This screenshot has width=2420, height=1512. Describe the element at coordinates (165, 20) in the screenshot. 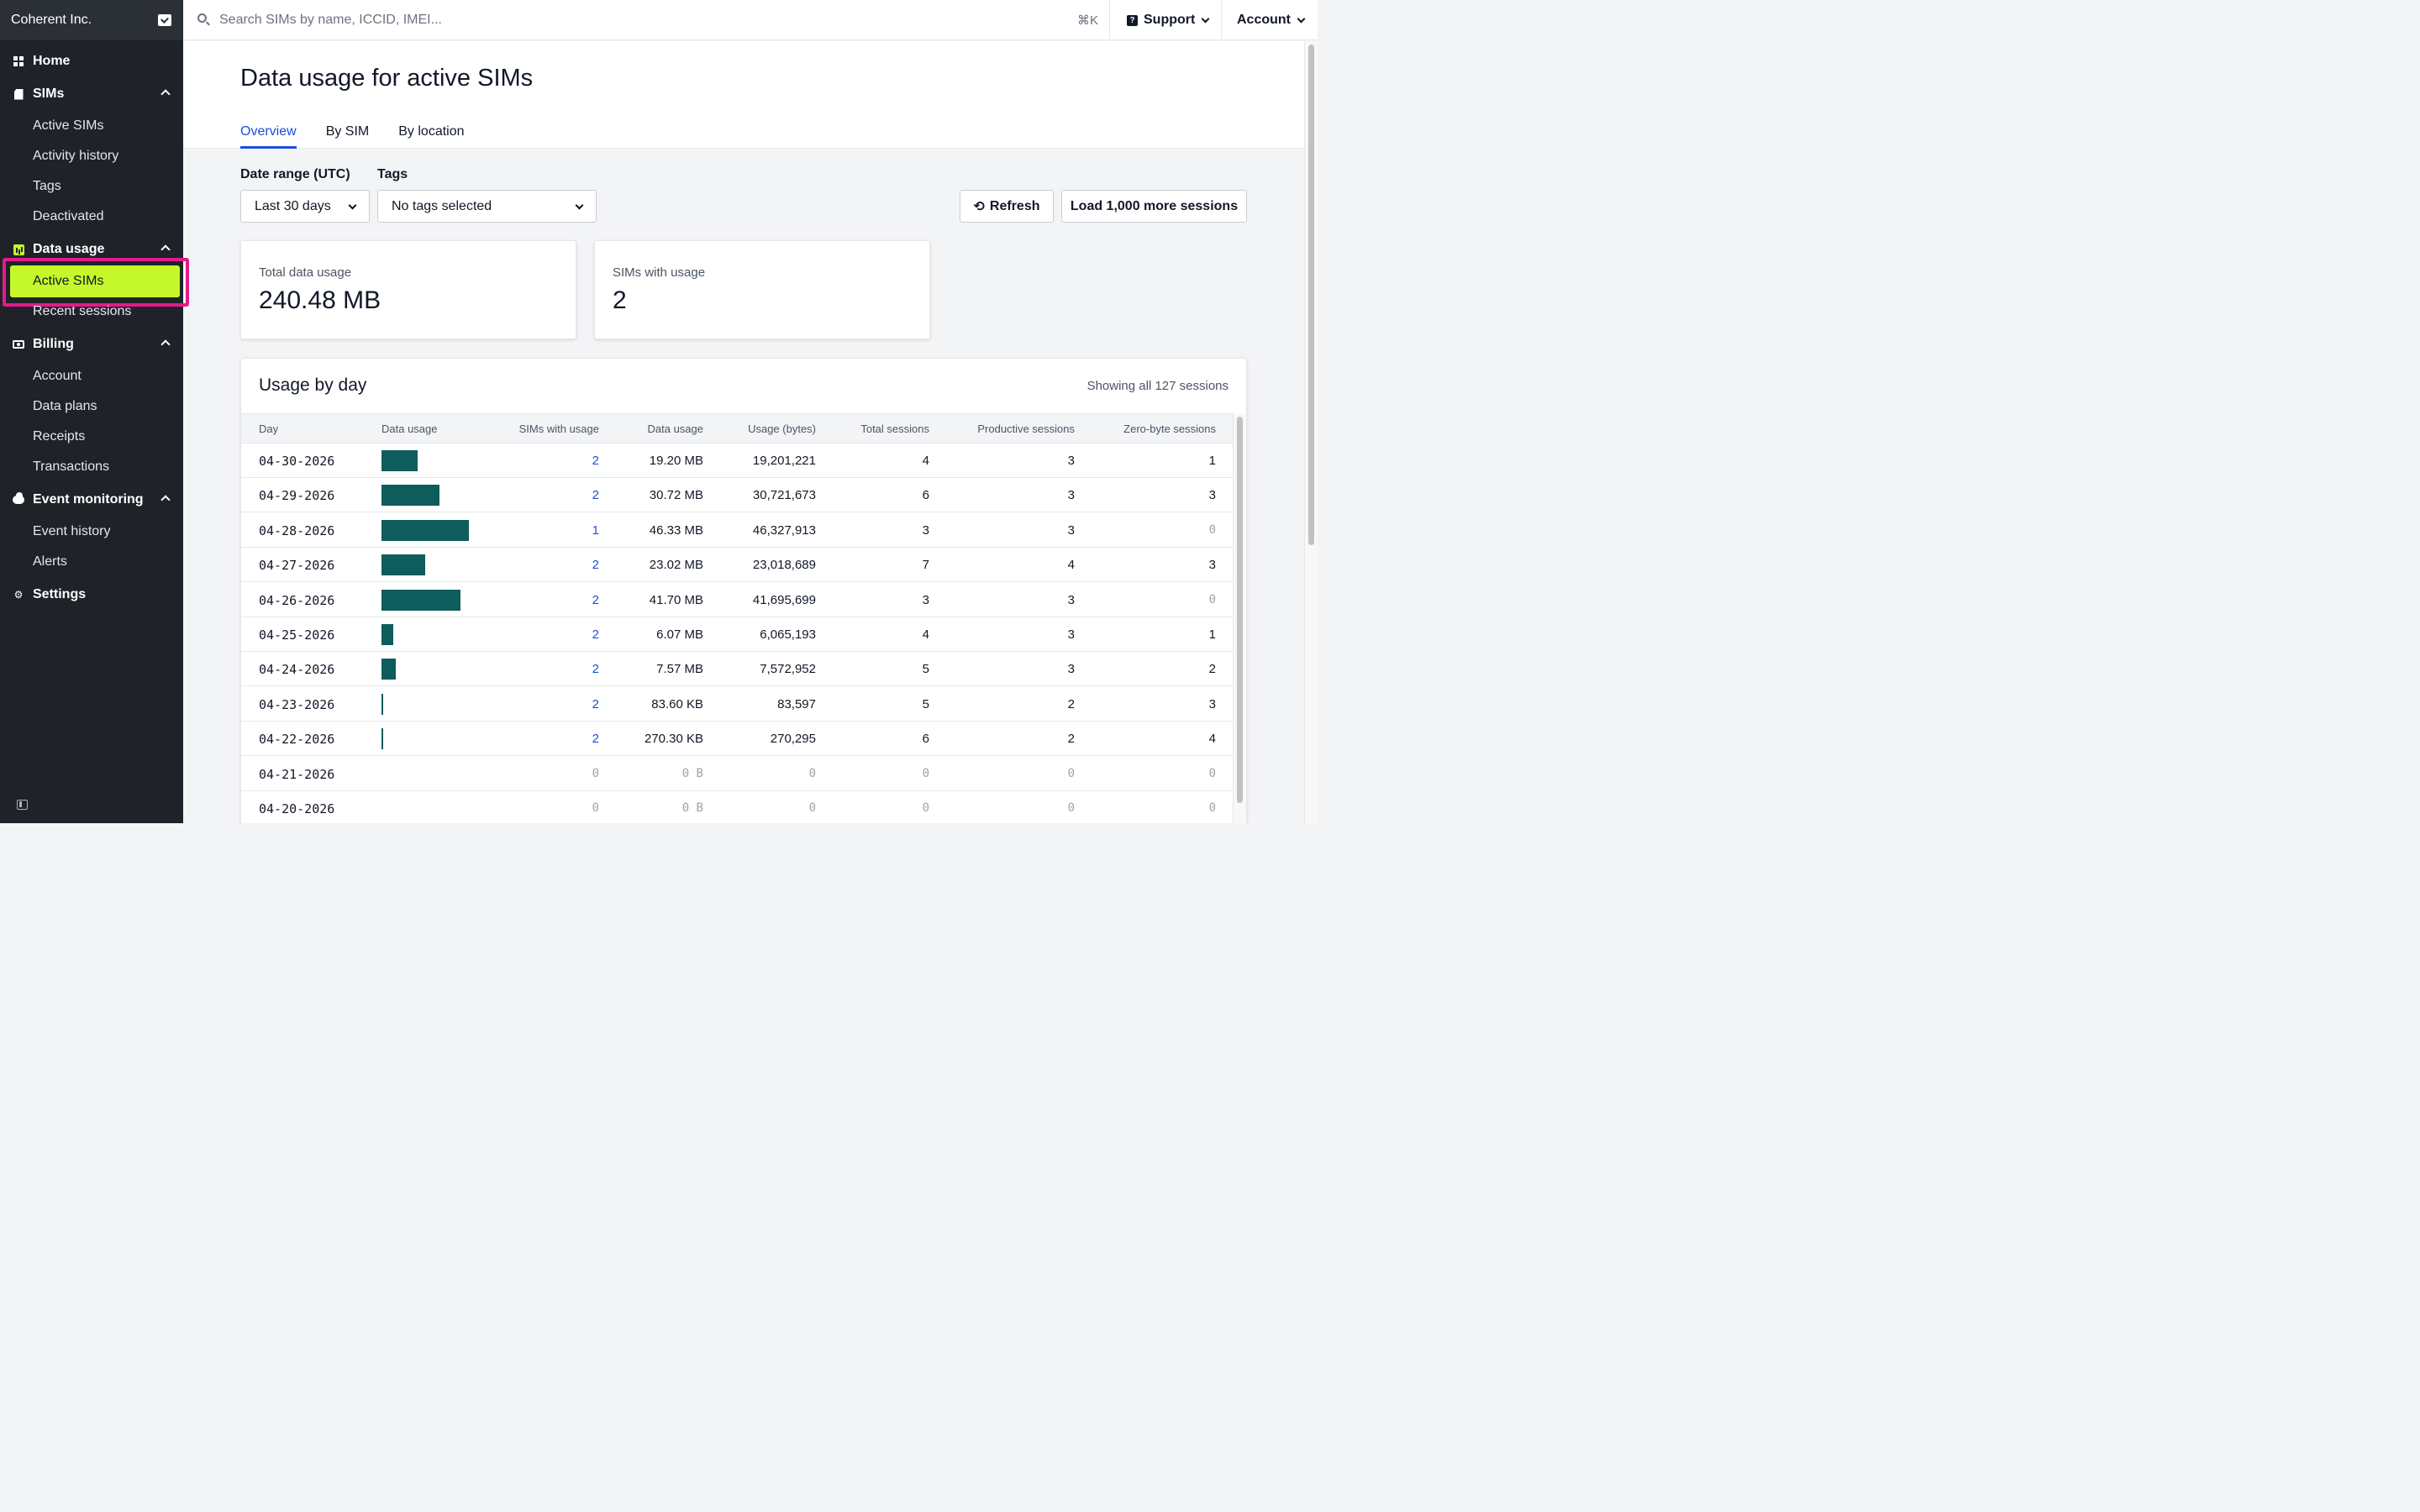

I see `briefcase-icon` at that location.